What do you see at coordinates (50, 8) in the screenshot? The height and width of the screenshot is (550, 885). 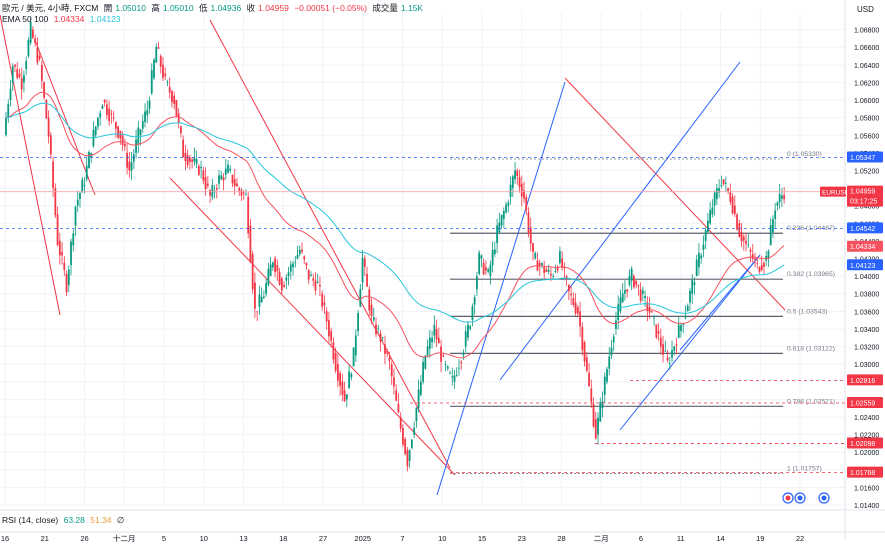 I see `symbol-title: 歐元 / 美元, 4小時, FXCM` at bounding box center [50, 8].